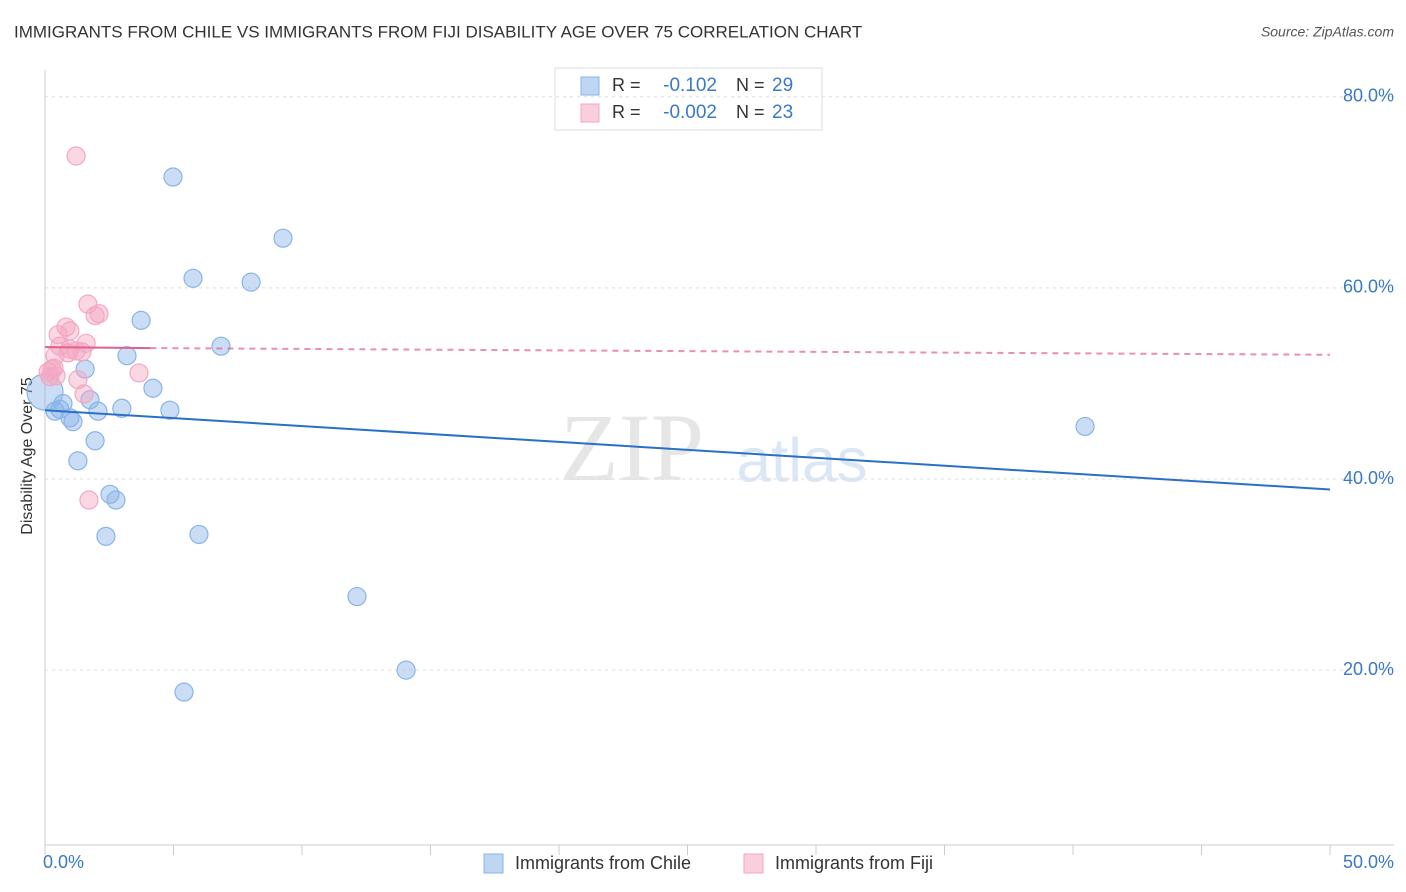  I want to click on y-tick-label: 80.0%, so click(1368, 96).